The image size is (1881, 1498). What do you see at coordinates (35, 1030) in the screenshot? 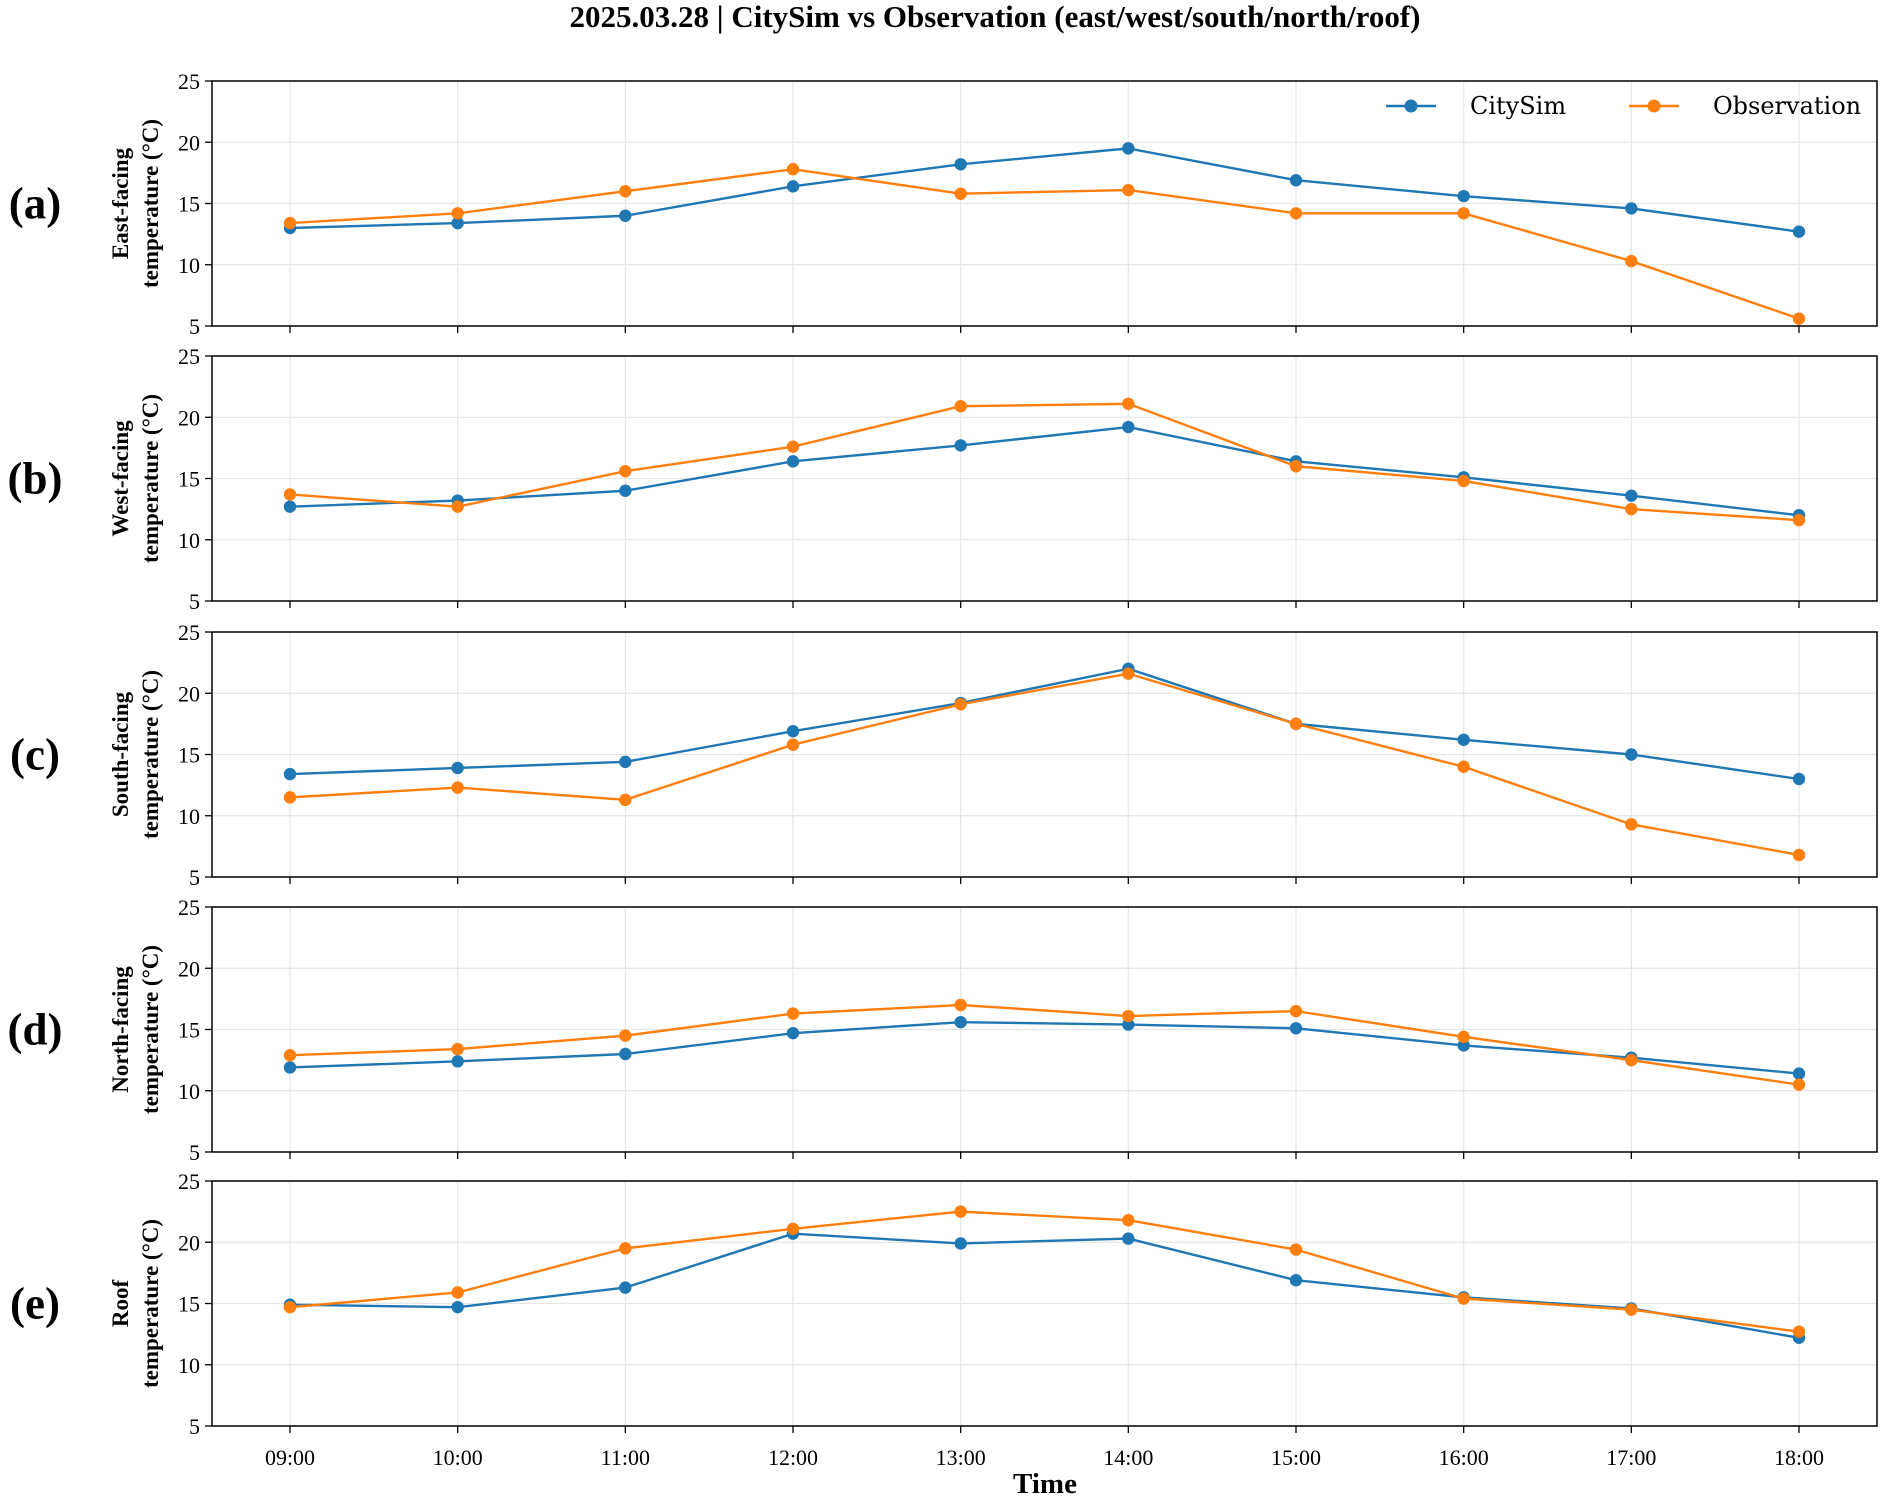
I see `panel-label: (d)` at bounding box center [35, 1030].